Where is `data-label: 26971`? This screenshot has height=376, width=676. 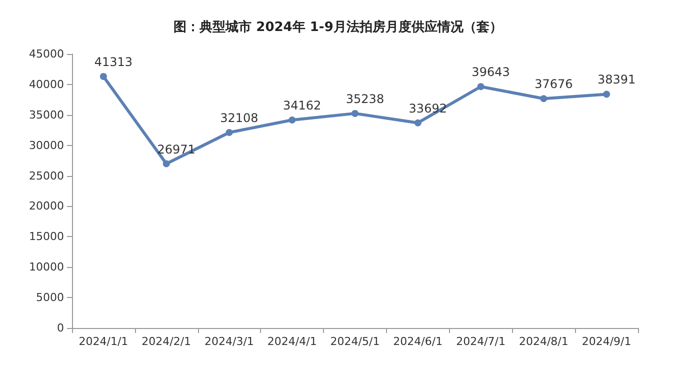 data-label: 26971 is located at coordinates (176, 149).